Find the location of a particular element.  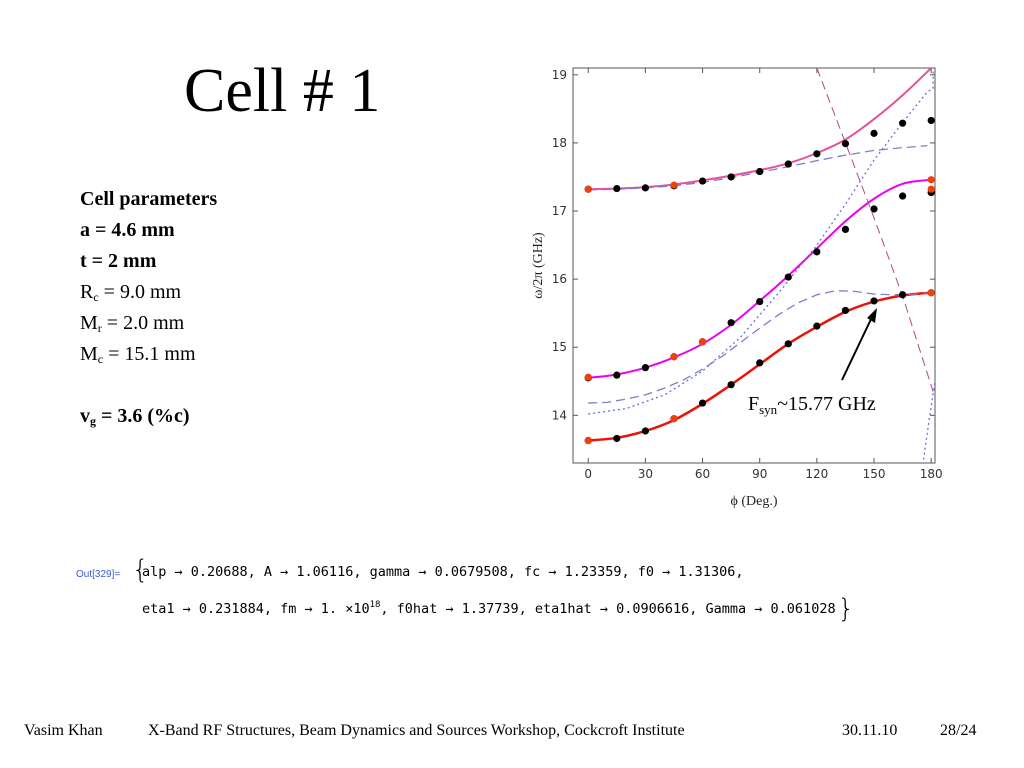

param-a: a = 4.6 mm is located at coordinates (127, 230).